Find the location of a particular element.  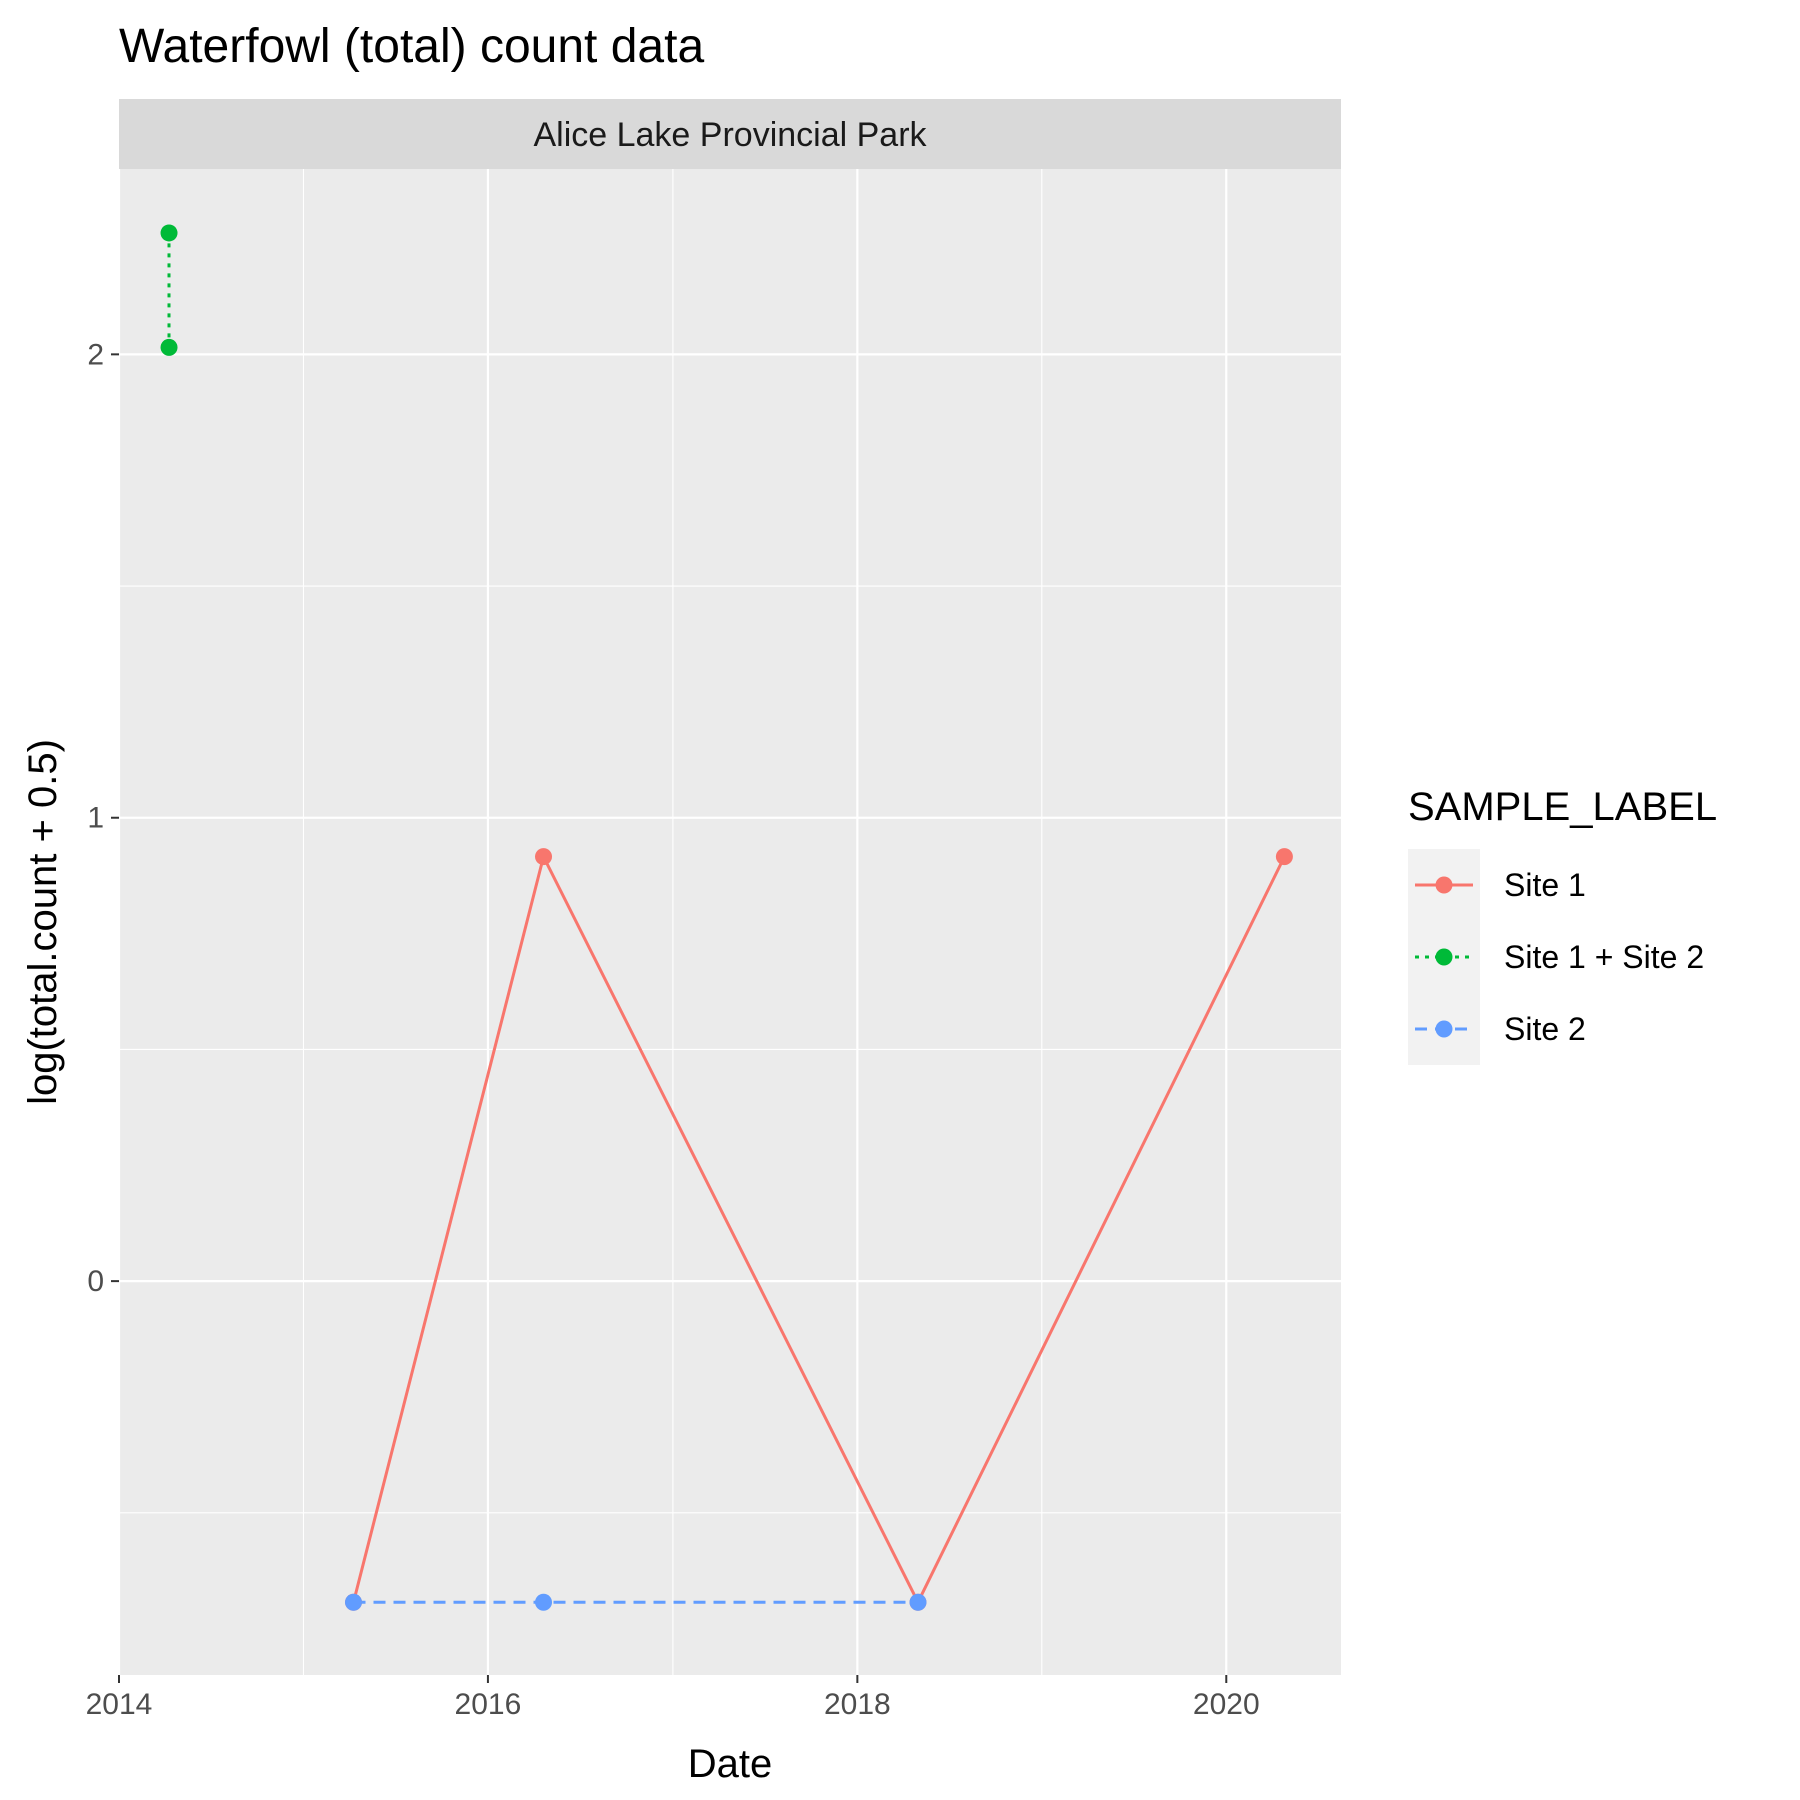

legend-label: Site 1 + Site 2 is located at coordinates (1604, 957).